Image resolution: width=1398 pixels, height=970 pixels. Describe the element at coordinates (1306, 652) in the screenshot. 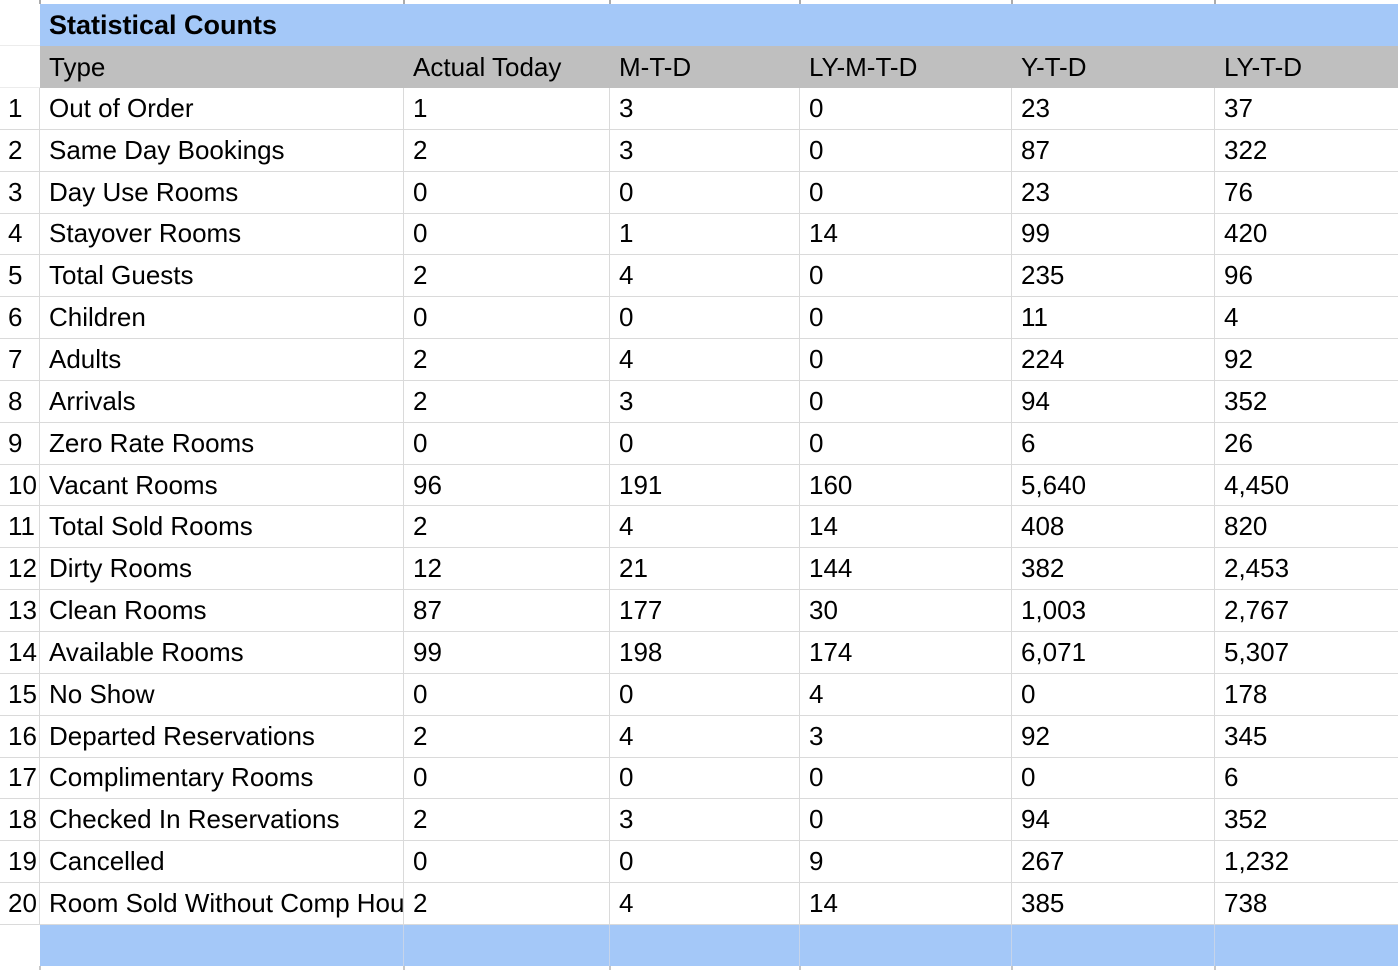

I see `cell-ly-t-d: 5,307` at that location.